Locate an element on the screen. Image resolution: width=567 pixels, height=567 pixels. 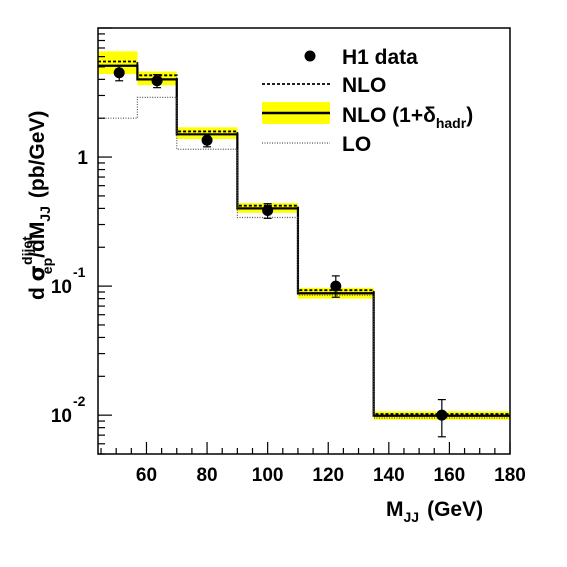
y-axis-title: d σdijetep/dMJJ (pb/GeV) is located at coordinates (37, 205).